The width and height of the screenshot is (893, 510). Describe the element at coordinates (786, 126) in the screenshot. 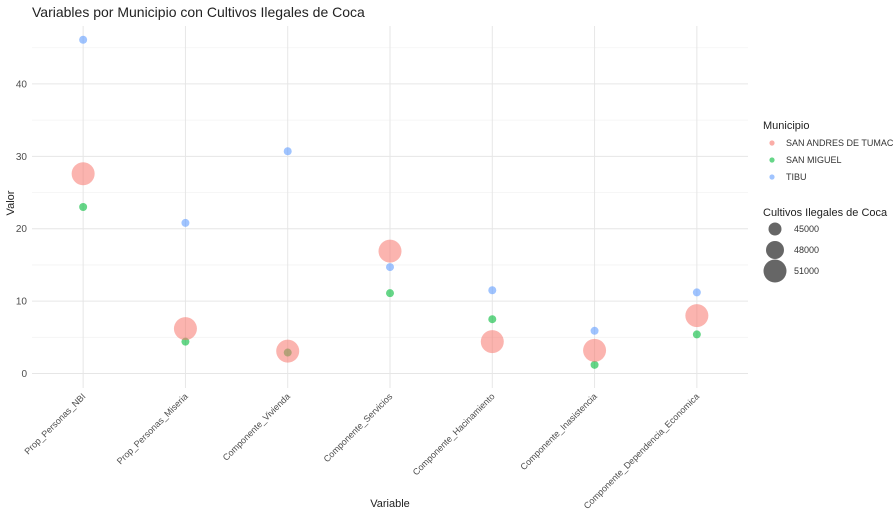

I see `color-legend-title: Municipio` at that location.